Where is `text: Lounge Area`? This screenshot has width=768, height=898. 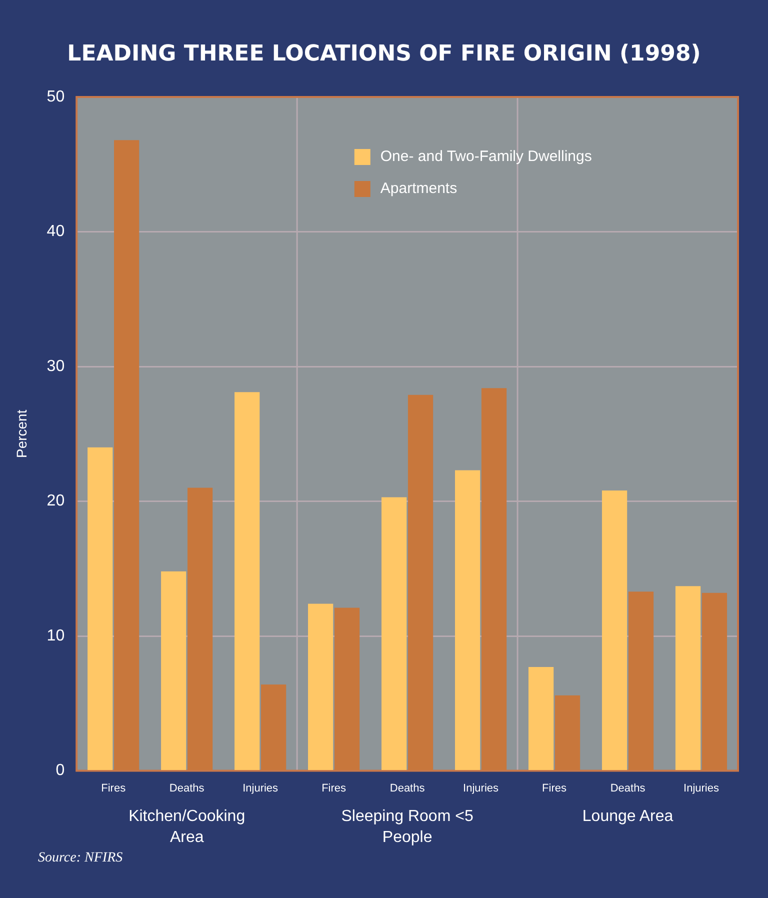 text: Lounge Area is located at coordinates (628, 817).